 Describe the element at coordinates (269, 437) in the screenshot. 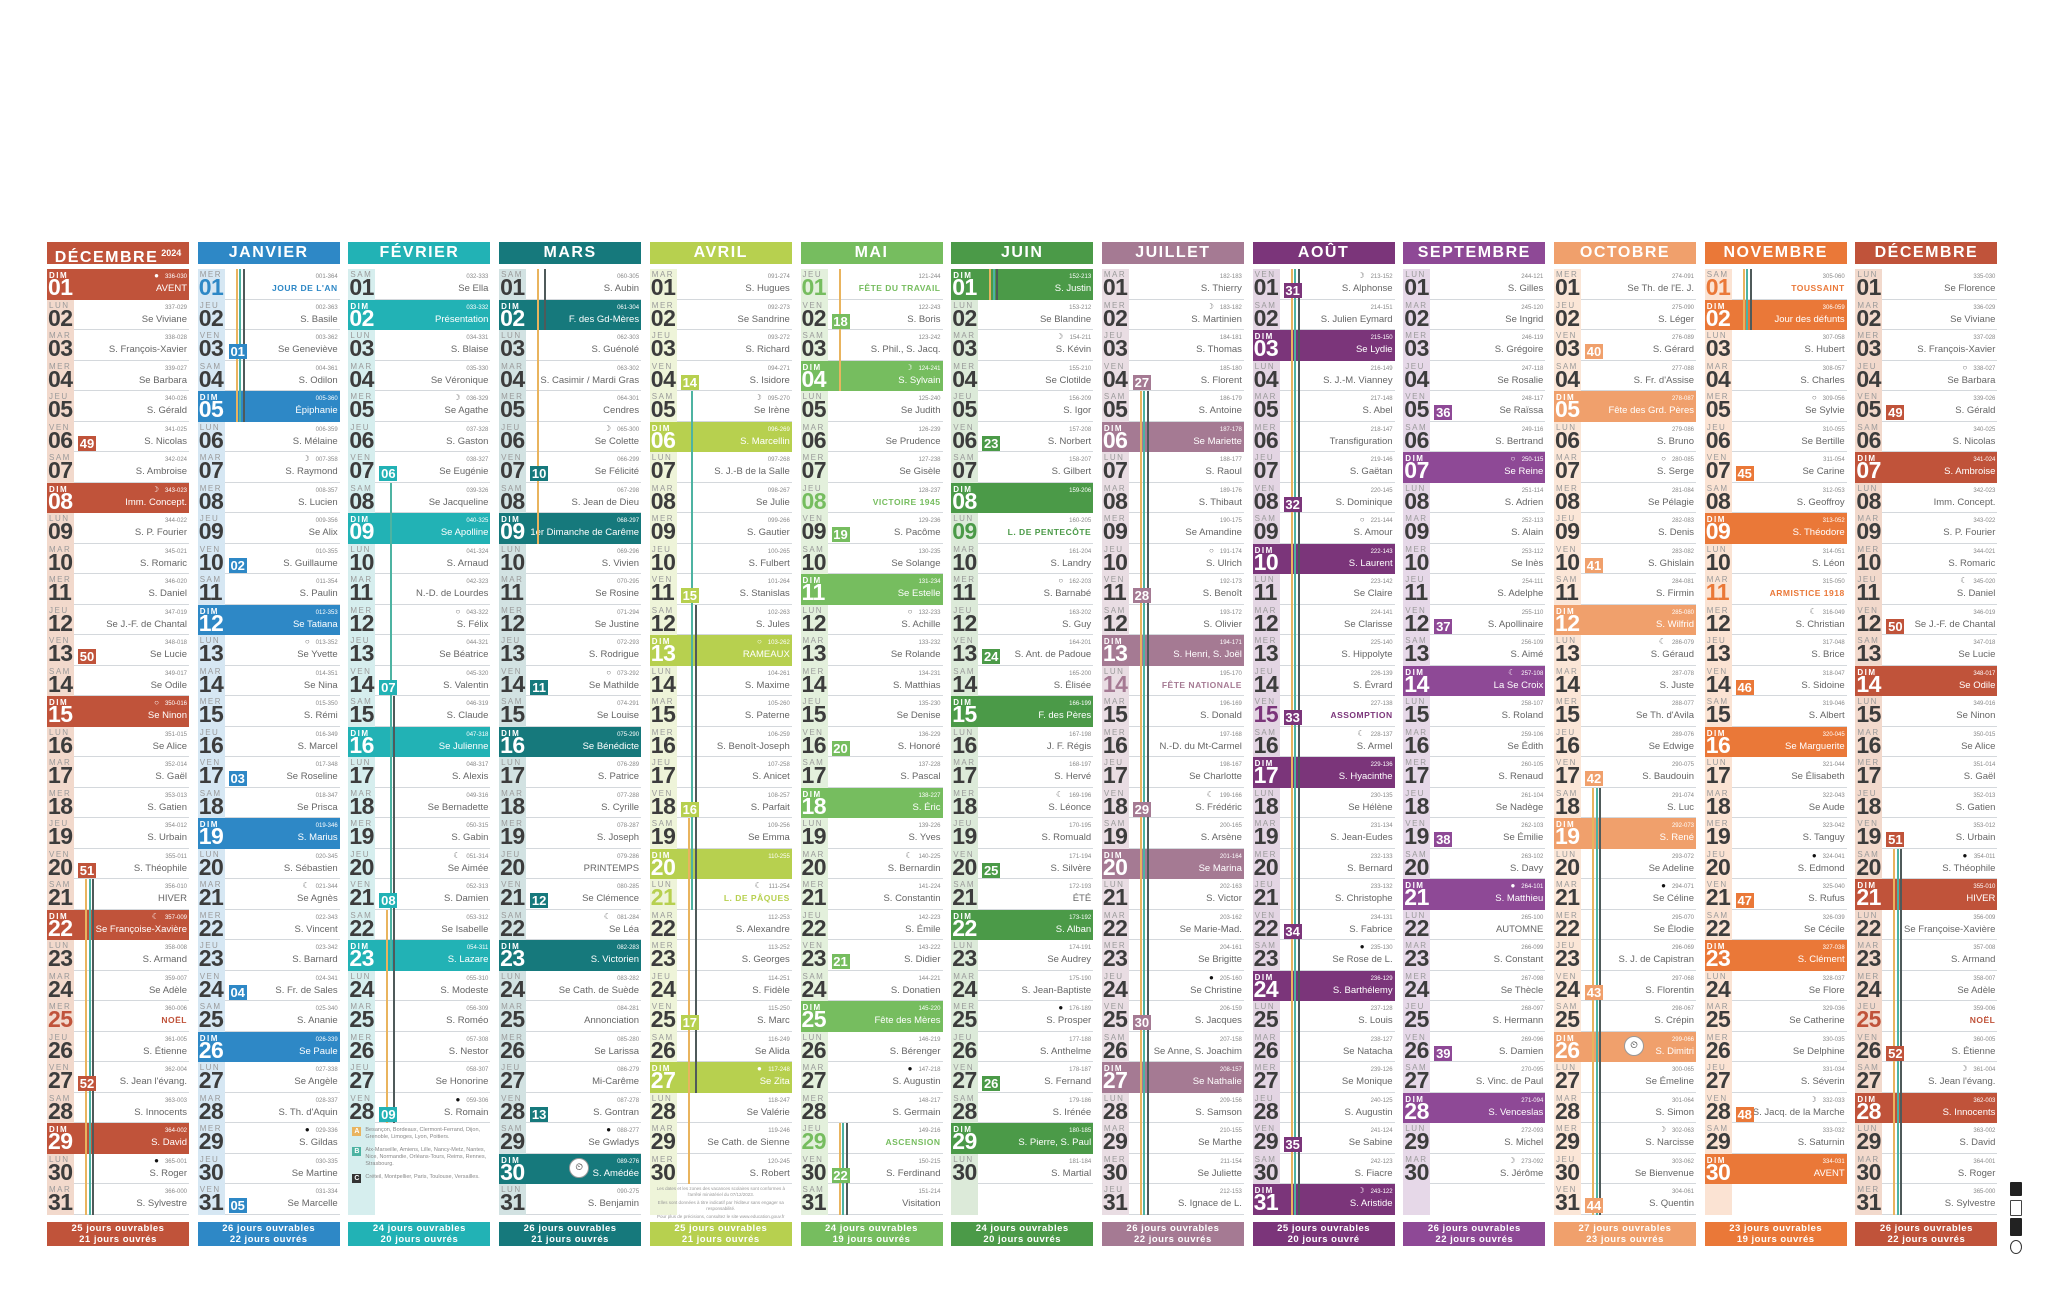

I see `day-row: LUN 06 006-359 S. Mélaine` at that location.